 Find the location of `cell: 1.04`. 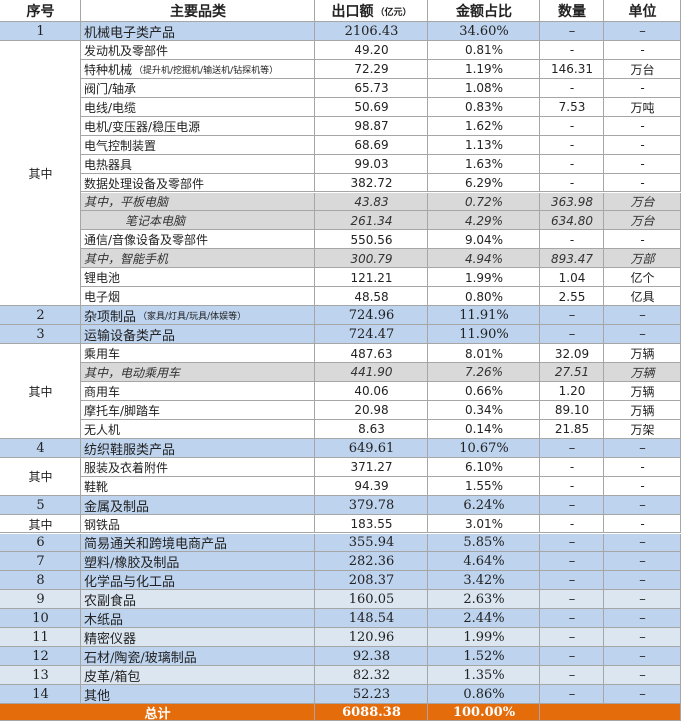

cell: 1.04 is located at coordinates (572, 277).